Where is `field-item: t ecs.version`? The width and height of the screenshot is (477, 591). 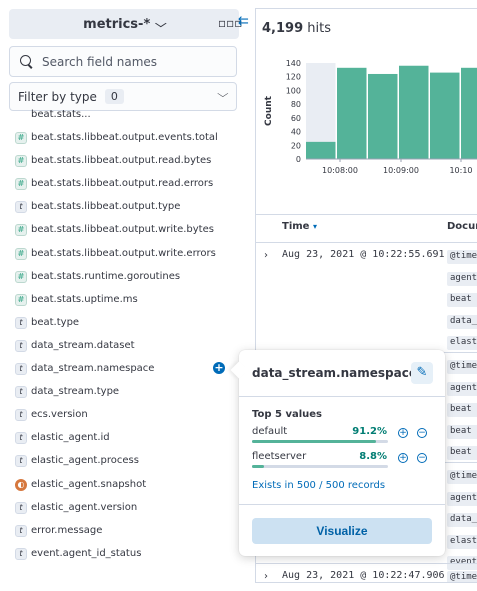 field-item: t ecs.version is located at coordinates (125, 415).